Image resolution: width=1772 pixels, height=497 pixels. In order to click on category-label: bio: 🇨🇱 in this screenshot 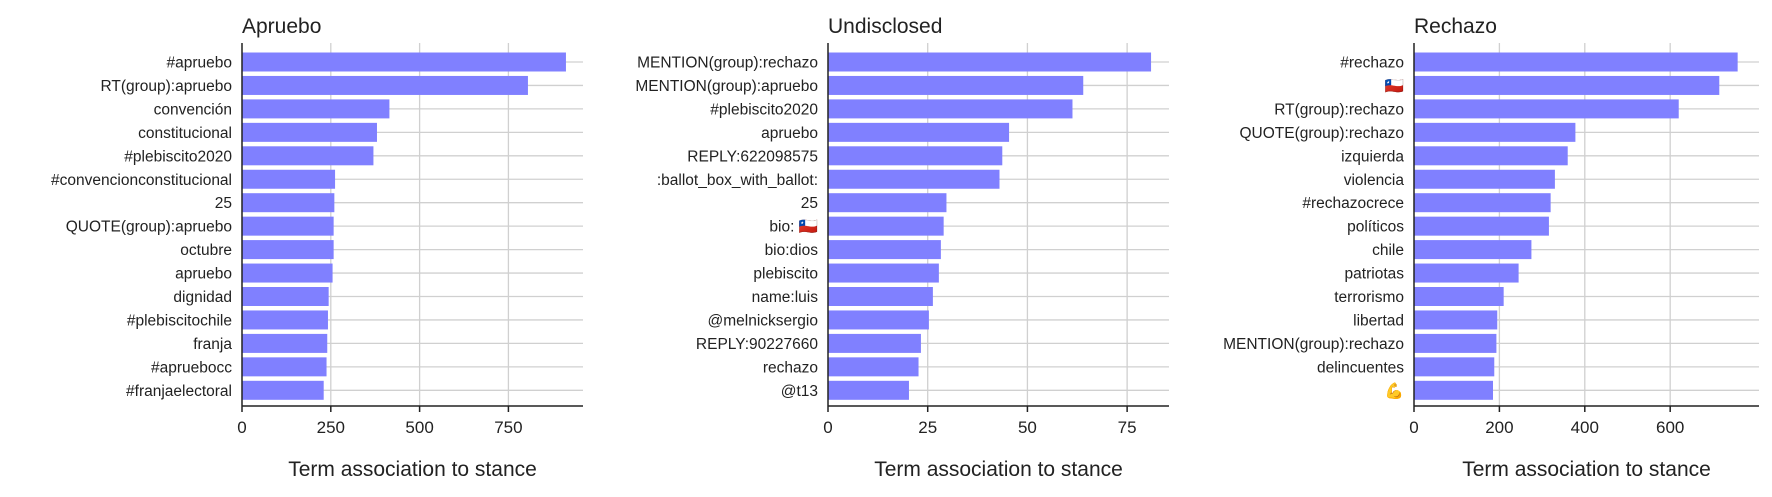, I will do `click(793, 227)`.